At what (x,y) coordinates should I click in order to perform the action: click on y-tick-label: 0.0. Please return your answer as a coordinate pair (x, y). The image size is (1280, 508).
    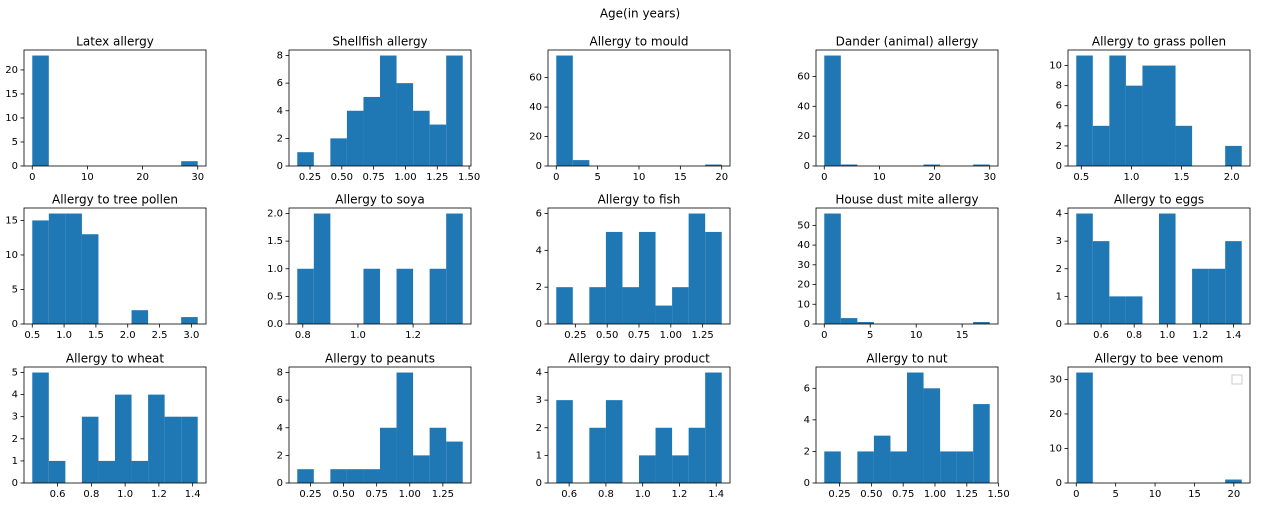
    Looking at the image, I should click on (275, 324).